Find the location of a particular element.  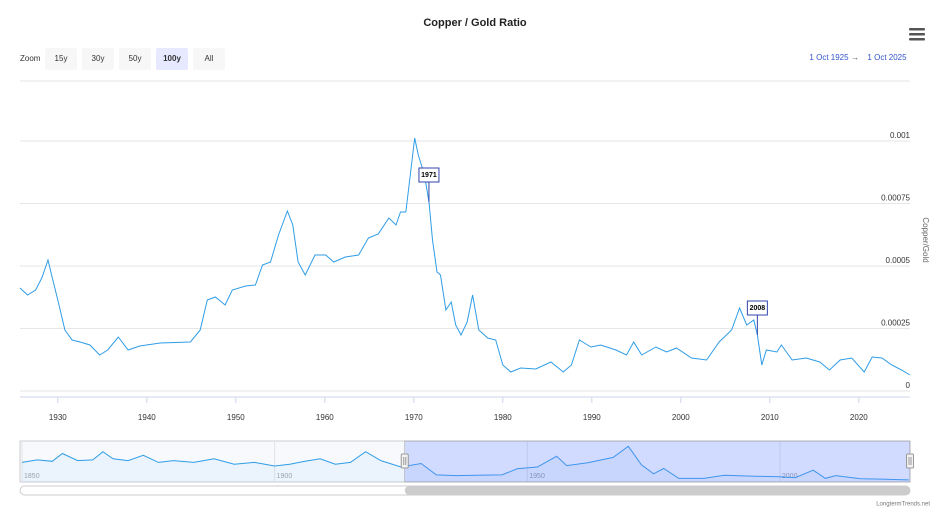

chart-title: Copper / Gold Ratio is located at coordinates (475, 23).